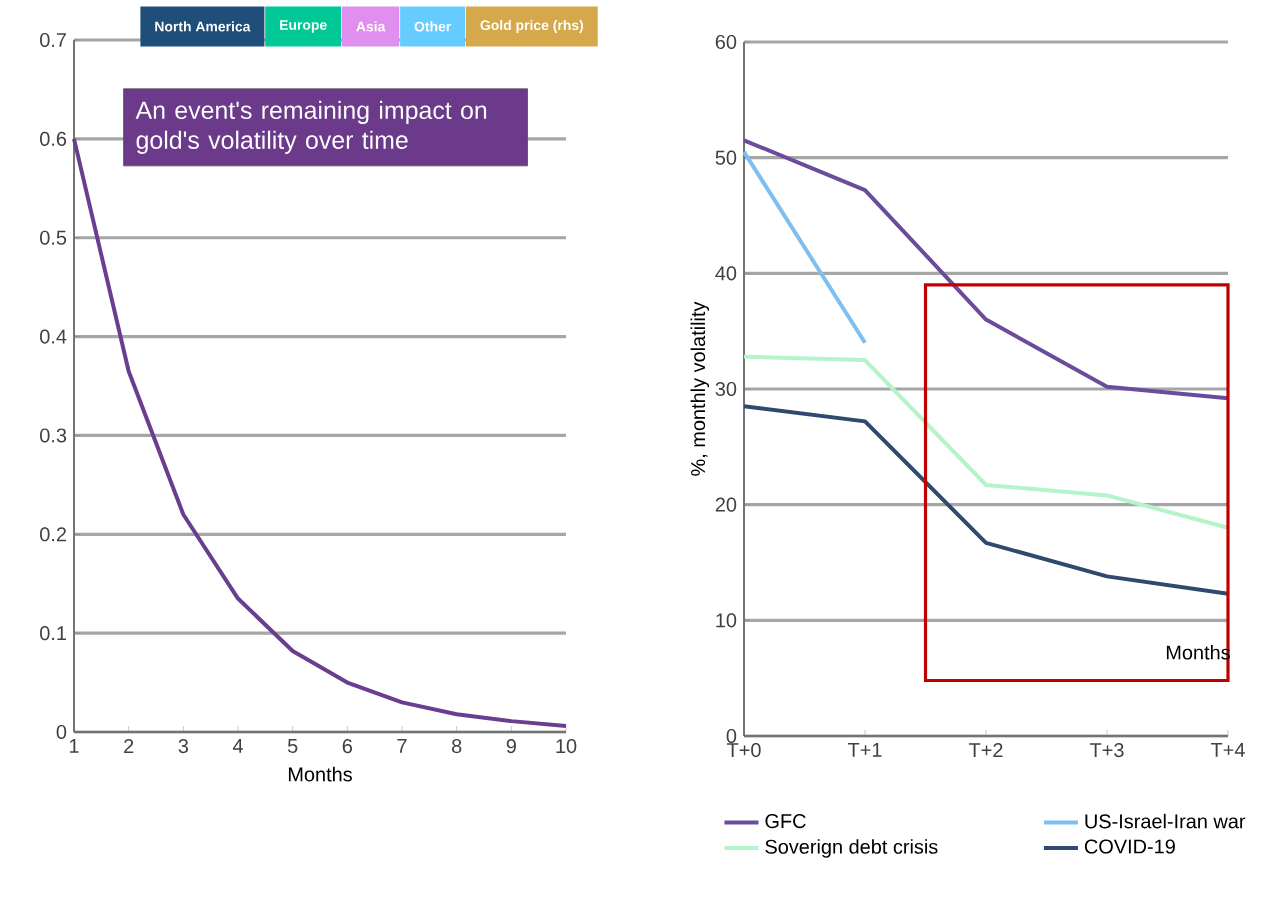  What do you see at coordinates (566, 746) in the screenshot?
I see `x-tick-label: 10` at bounding box center [566, 746].